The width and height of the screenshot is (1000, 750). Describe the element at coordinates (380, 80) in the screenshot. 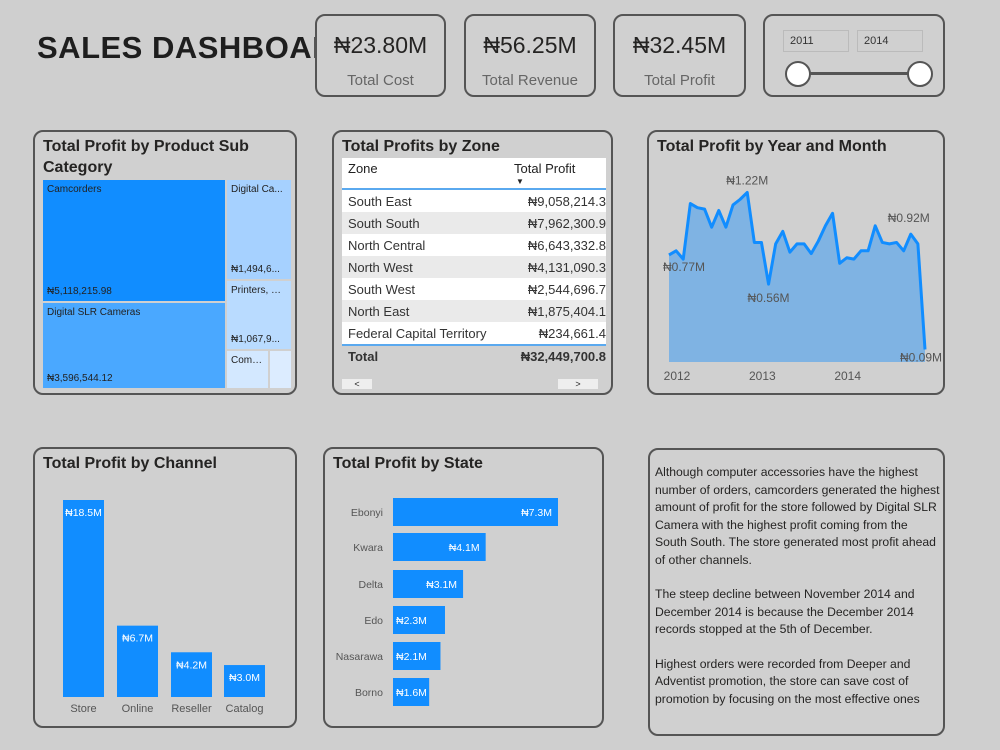

I see `kpi-label: Total Cost` at that location.